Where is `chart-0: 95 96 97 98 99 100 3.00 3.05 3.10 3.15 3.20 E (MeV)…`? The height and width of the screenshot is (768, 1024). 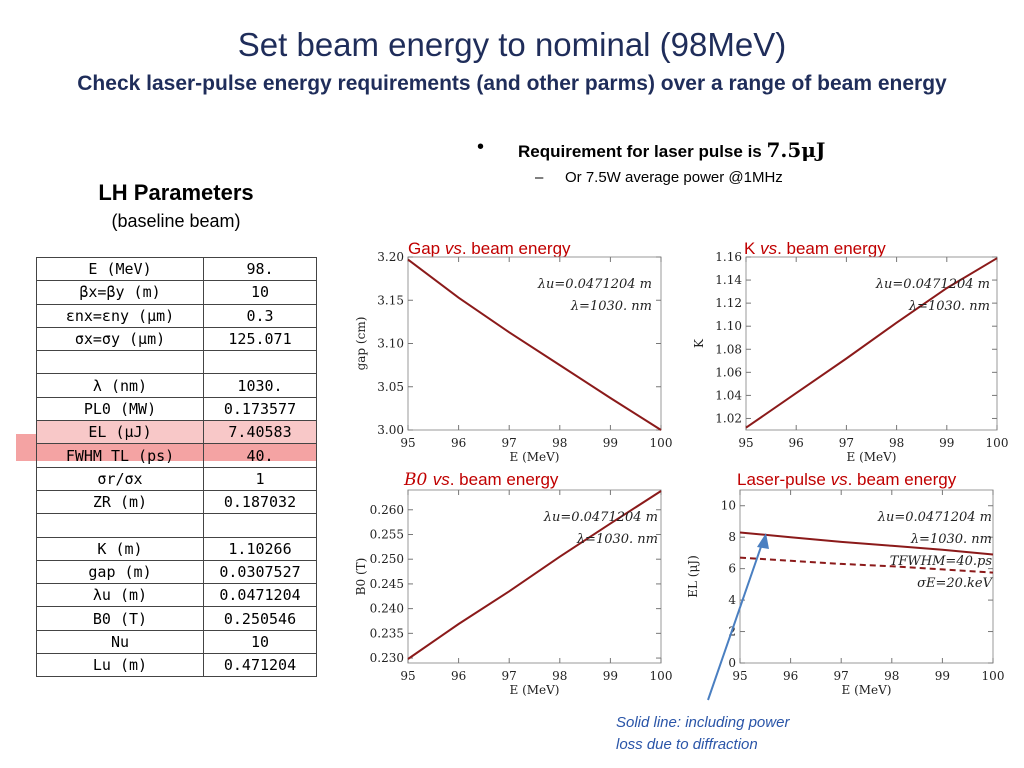 chart-0: 95 96 97 98 99 100 3.00 3.05 3.10 3.15 3.20 E (MeV)… is located at coordinates (513, 357).